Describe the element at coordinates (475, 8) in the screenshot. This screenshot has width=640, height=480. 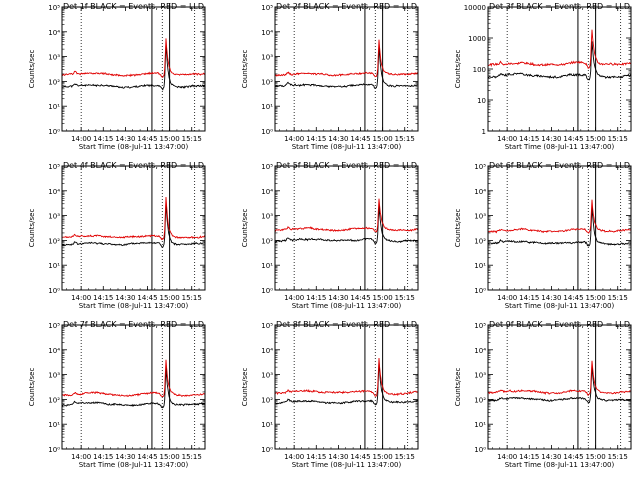
I see `y-tick-label: 10000` at that location.